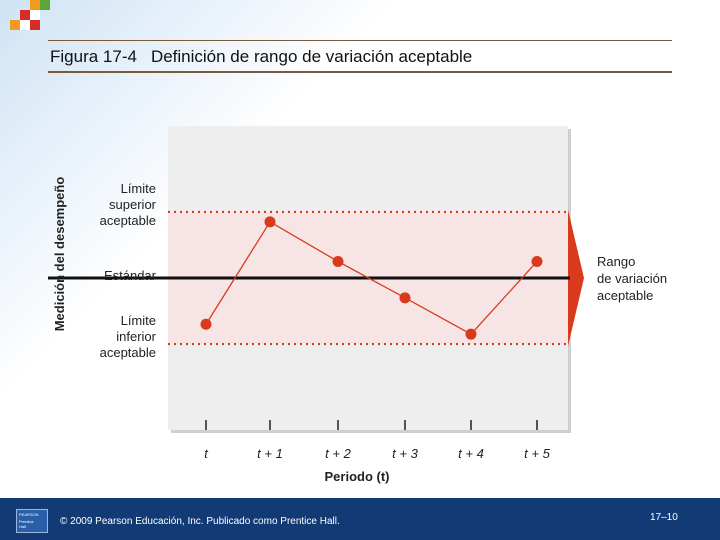  What do you see at coordinates (206, 453) in the screenshot?
I see `x-tick-label: t` at bounding box center [206, 453].